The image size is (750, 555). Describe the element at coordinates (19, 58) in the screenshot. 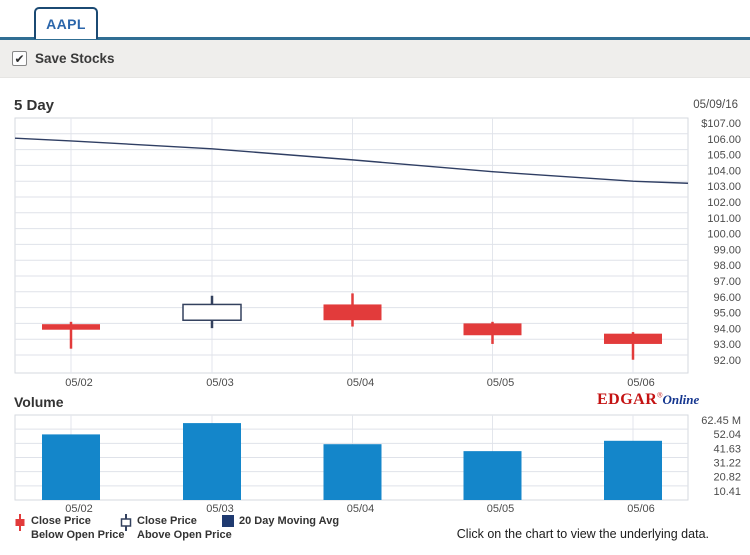

I see `save-stocks-checkbox: ✔` at that location.